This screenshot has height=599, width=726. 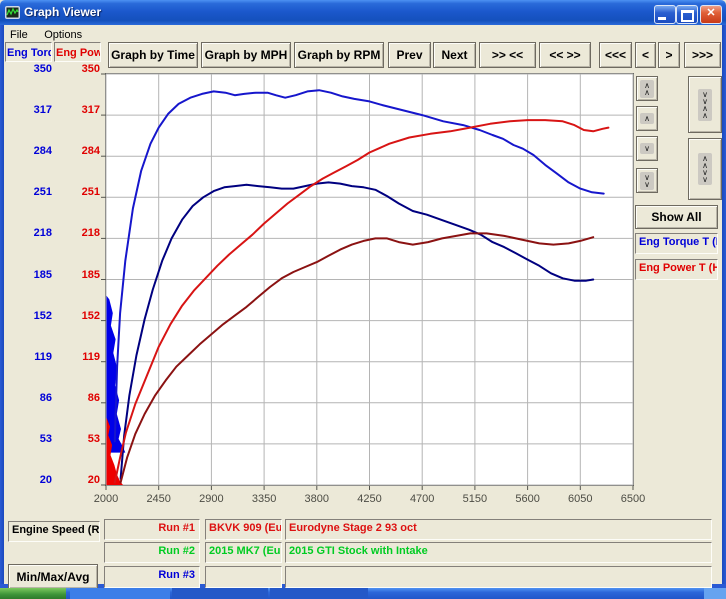 I want to click on min-max-avg-label: Min/Max/Avg, so click(x=53, y=576).